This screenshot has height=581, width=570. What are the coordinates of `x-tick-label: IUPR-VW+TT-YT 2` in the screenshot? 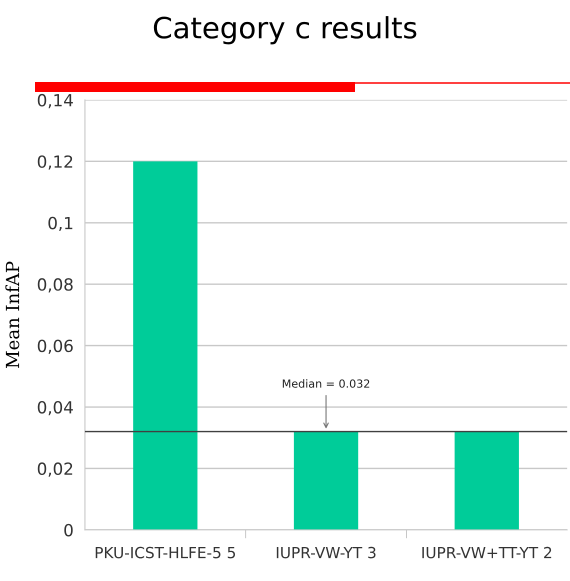 It's located at (487, 552).